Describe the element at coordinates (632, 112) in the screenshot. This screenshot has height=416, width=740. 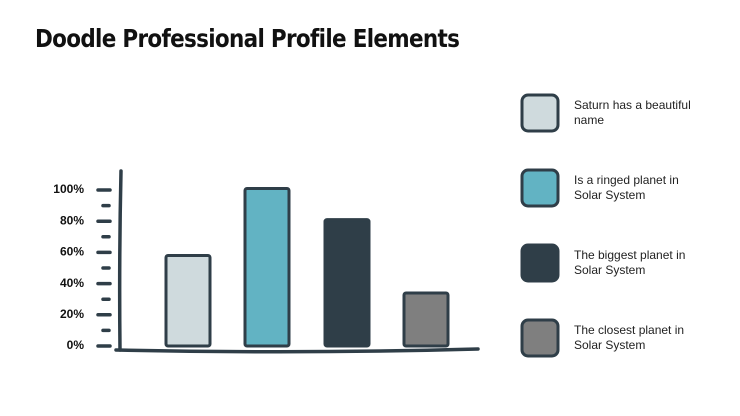
I see `legend-label: Saturn has a beautiful name` at that location.